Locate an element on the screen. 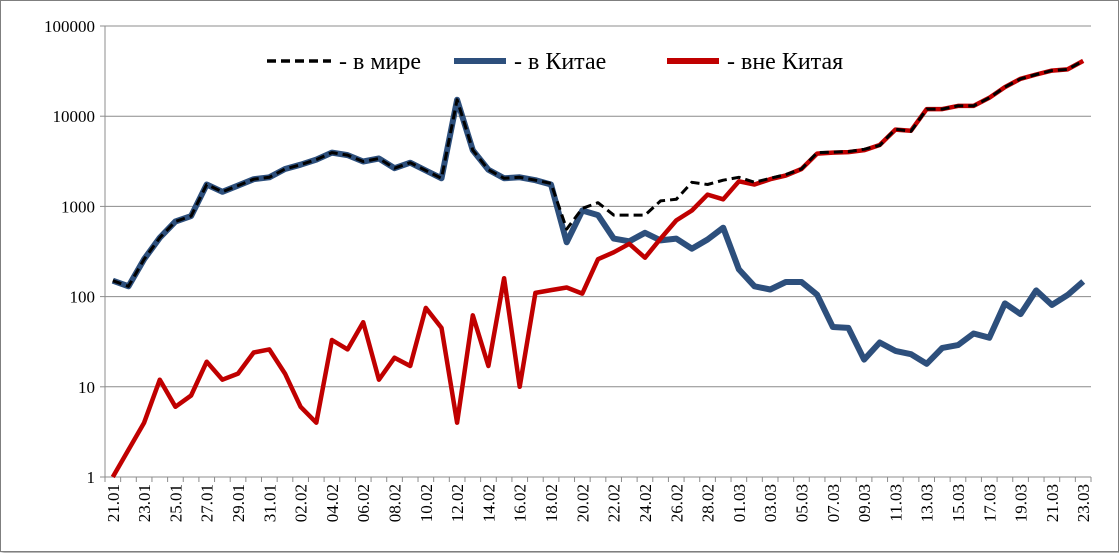 The width and height of the screenshot is (1119, 553). x-tick-label: 28.02 is located at coordinates (708, 503).